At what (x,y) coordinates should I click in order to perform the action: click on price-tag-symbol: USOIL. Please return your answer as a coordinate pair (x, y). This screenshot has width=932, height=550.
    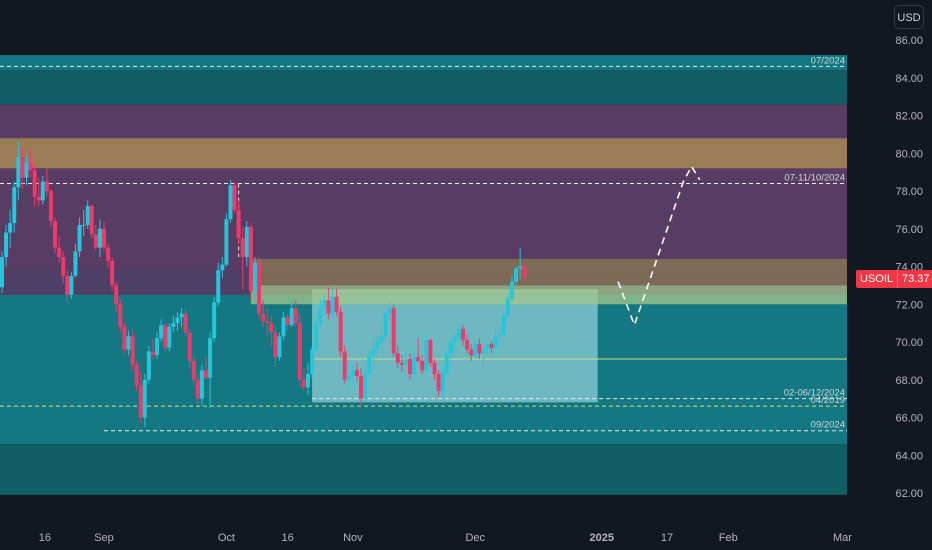
    Looking at the image, I should click on (877, 279).